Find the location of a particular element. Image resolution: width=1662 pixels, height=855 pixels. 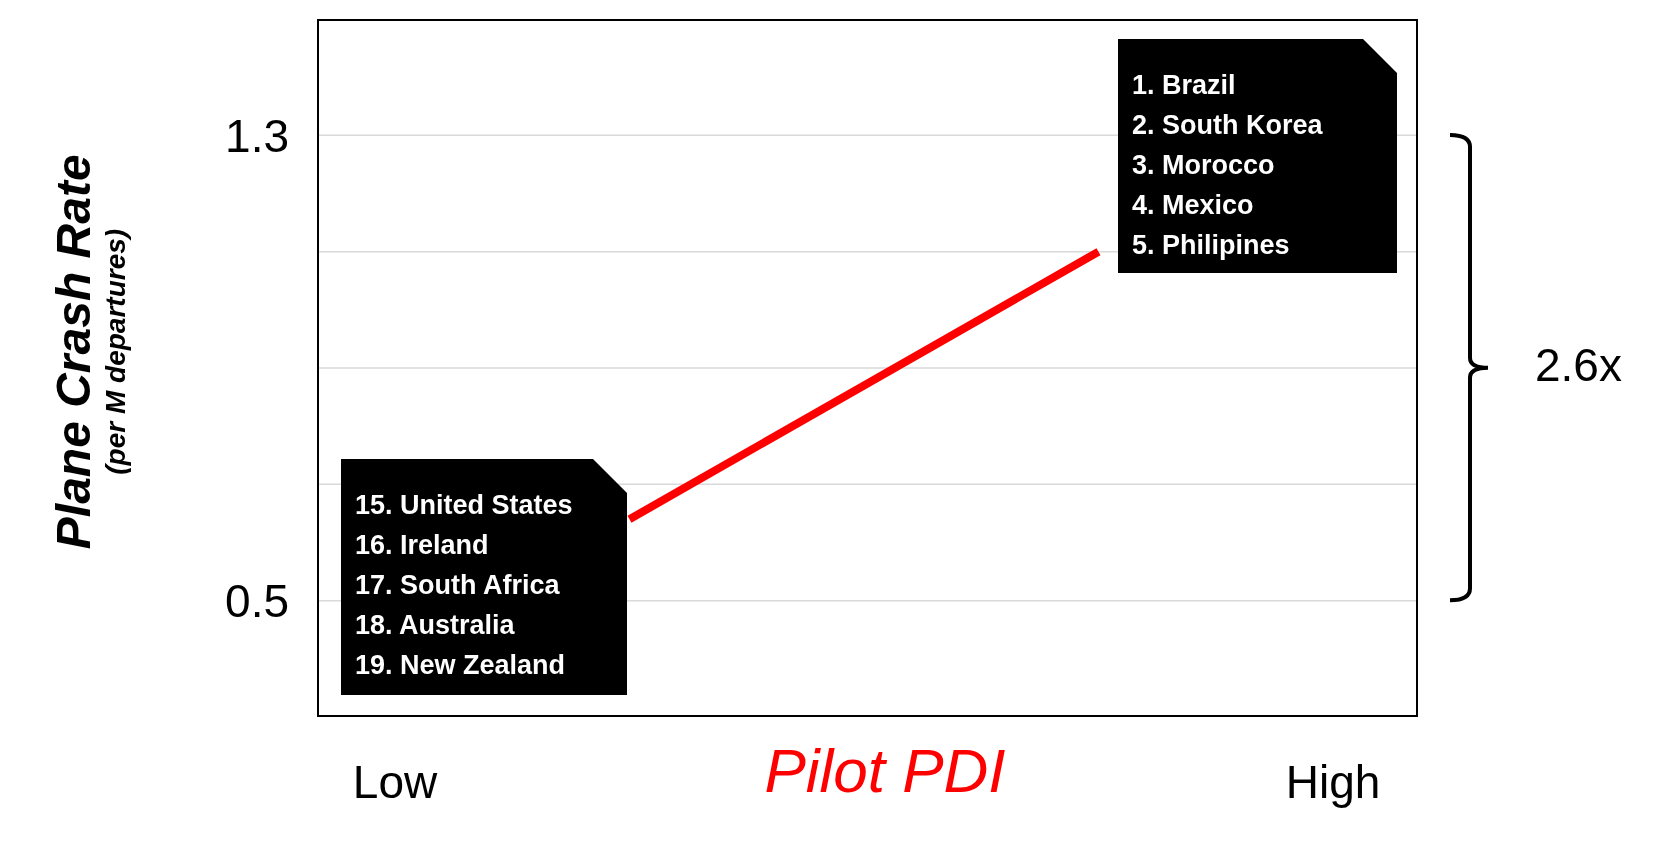

note-card: 1. Brazil 2. South Korea 3. Morocco 4. Mexico 5. Philipines is located at coordinates (1257, 156).